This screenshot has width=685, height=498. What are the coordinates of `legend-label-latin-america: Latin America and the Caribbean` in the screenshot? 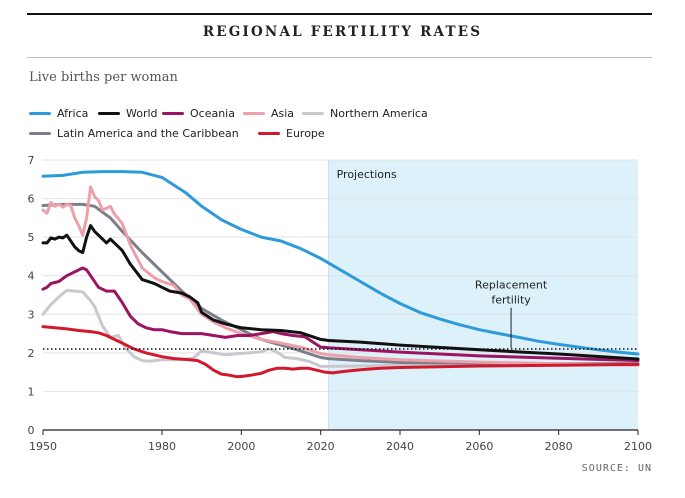 It's located at (148, 133).